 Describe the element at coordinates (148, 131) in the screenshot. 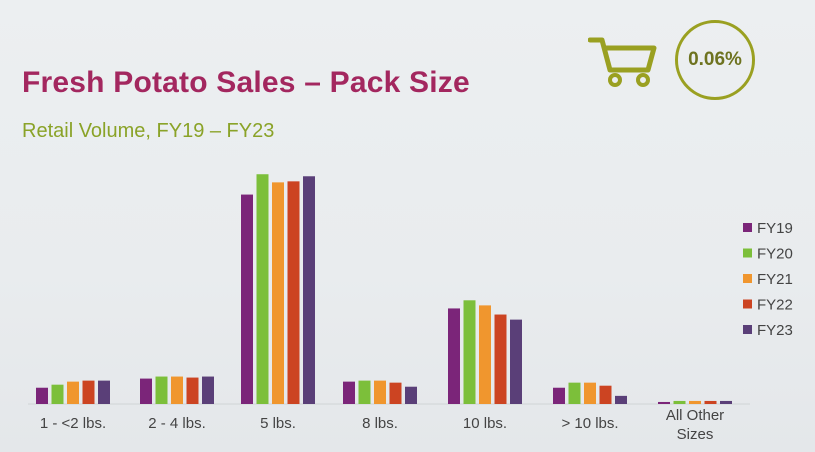

I see `chart-subtitle: Retail Volume, FY19 – FY23` at that location.